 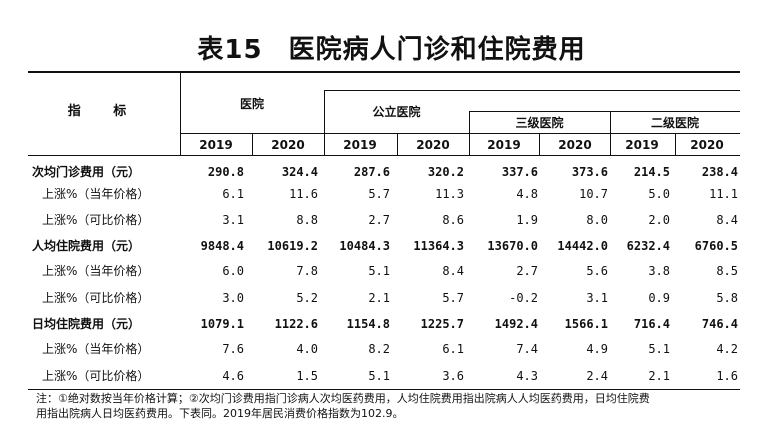 What do you see at coordinates (296, 324) in the screenshot?
I see `table-cell: 1122.6` at bounding box center [296, 324].